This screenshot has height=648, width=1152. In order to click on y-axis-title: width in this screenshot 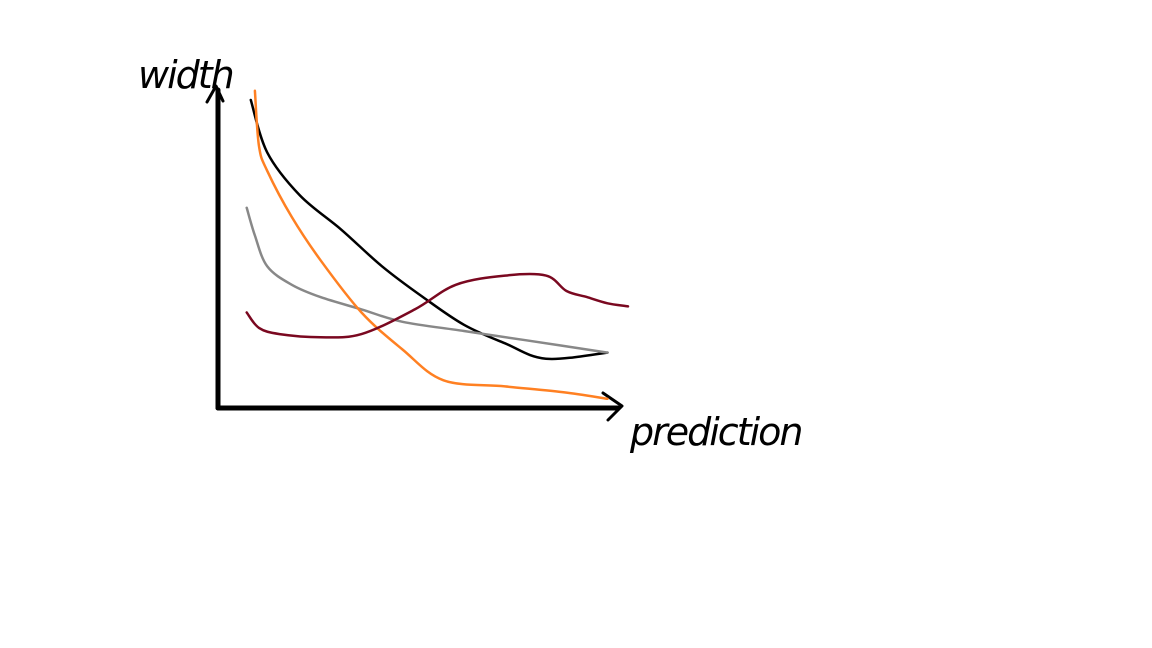, I will do `click(185, 75)`.